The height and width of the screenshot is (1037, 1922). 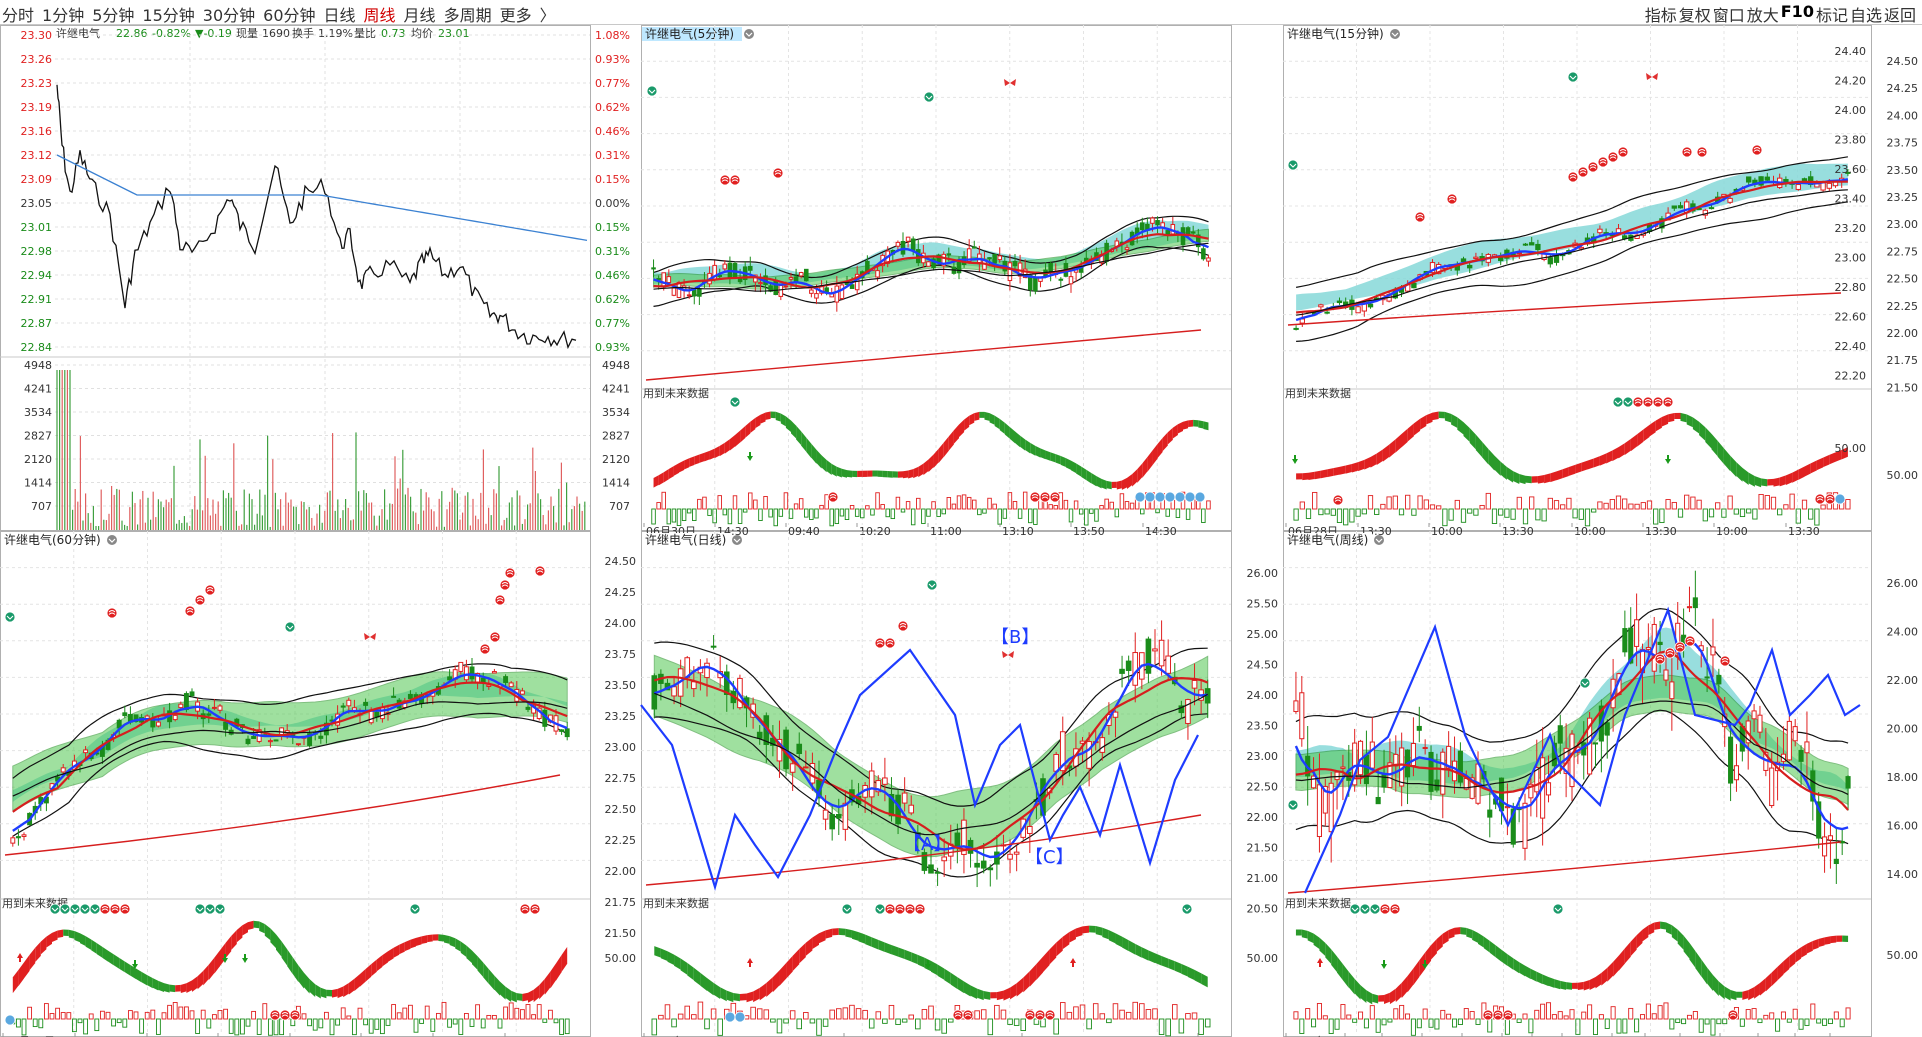 What do you see at coordinates (379, 15) in the screenshot?
I see `tab-7: 周线` at bounding box center [379, 15].